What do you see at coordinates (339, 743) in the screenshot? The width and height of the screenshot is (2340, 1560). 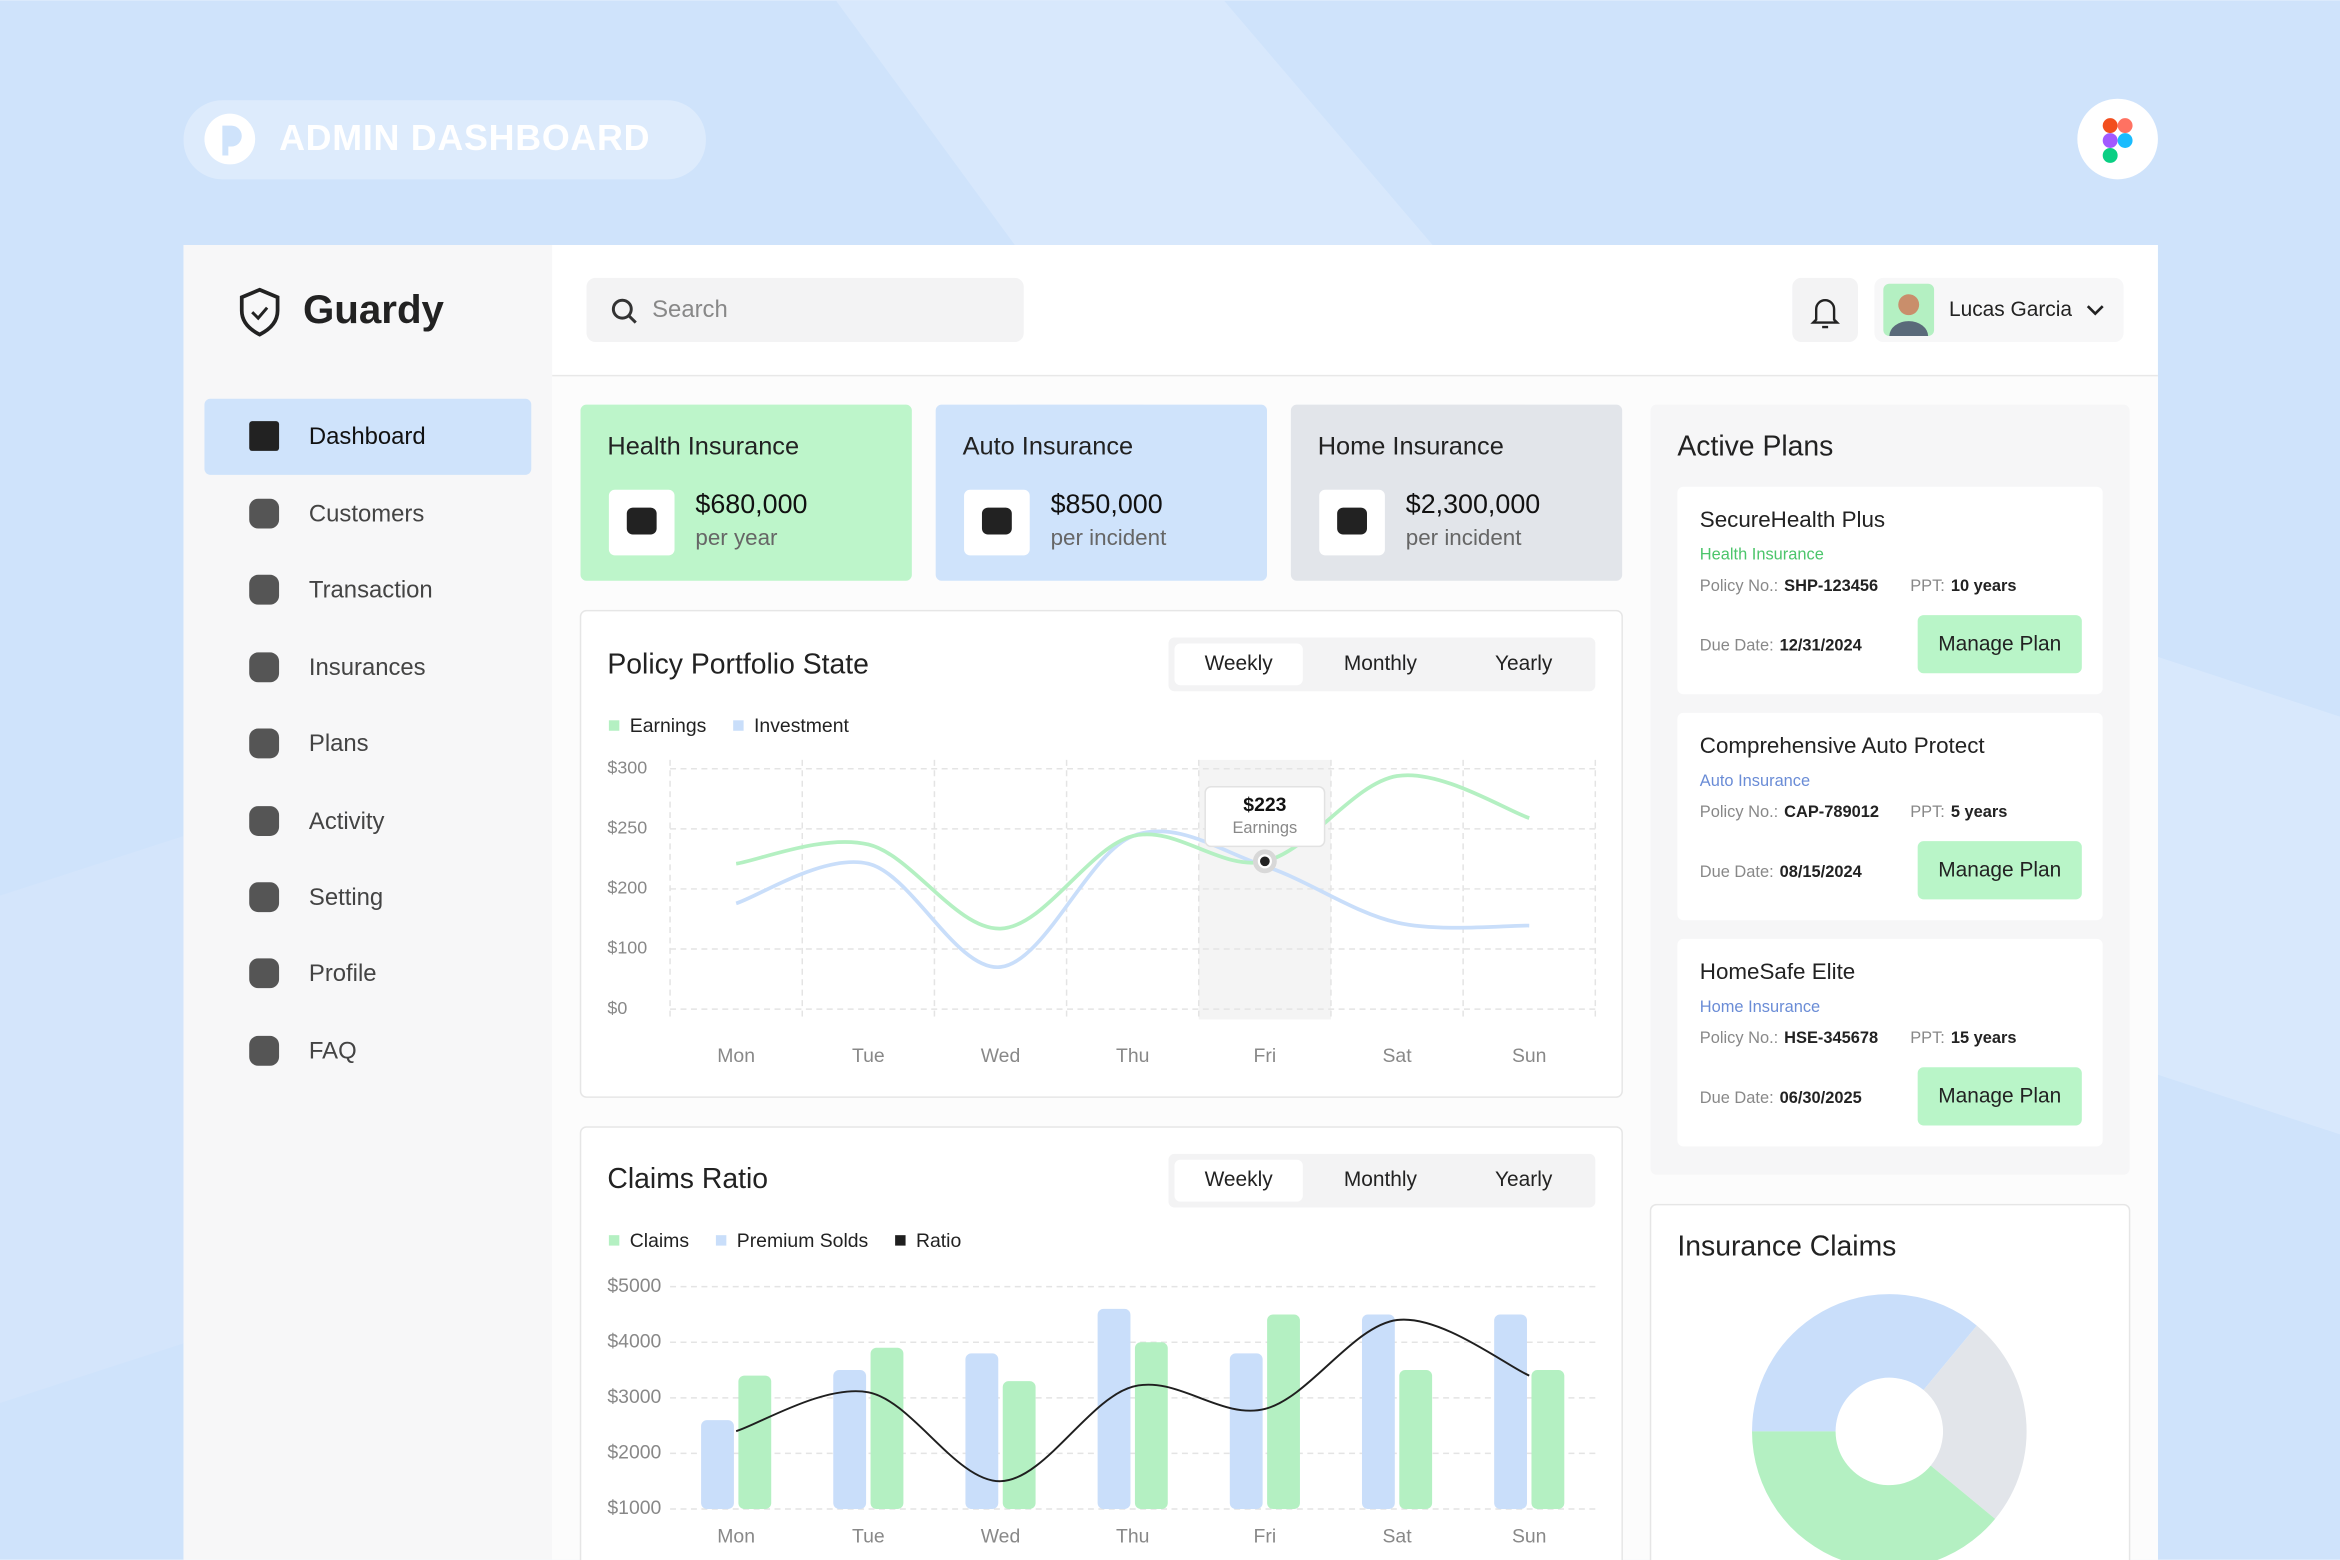 I see `nav-item: Plans` at bounding box center [339, 743].